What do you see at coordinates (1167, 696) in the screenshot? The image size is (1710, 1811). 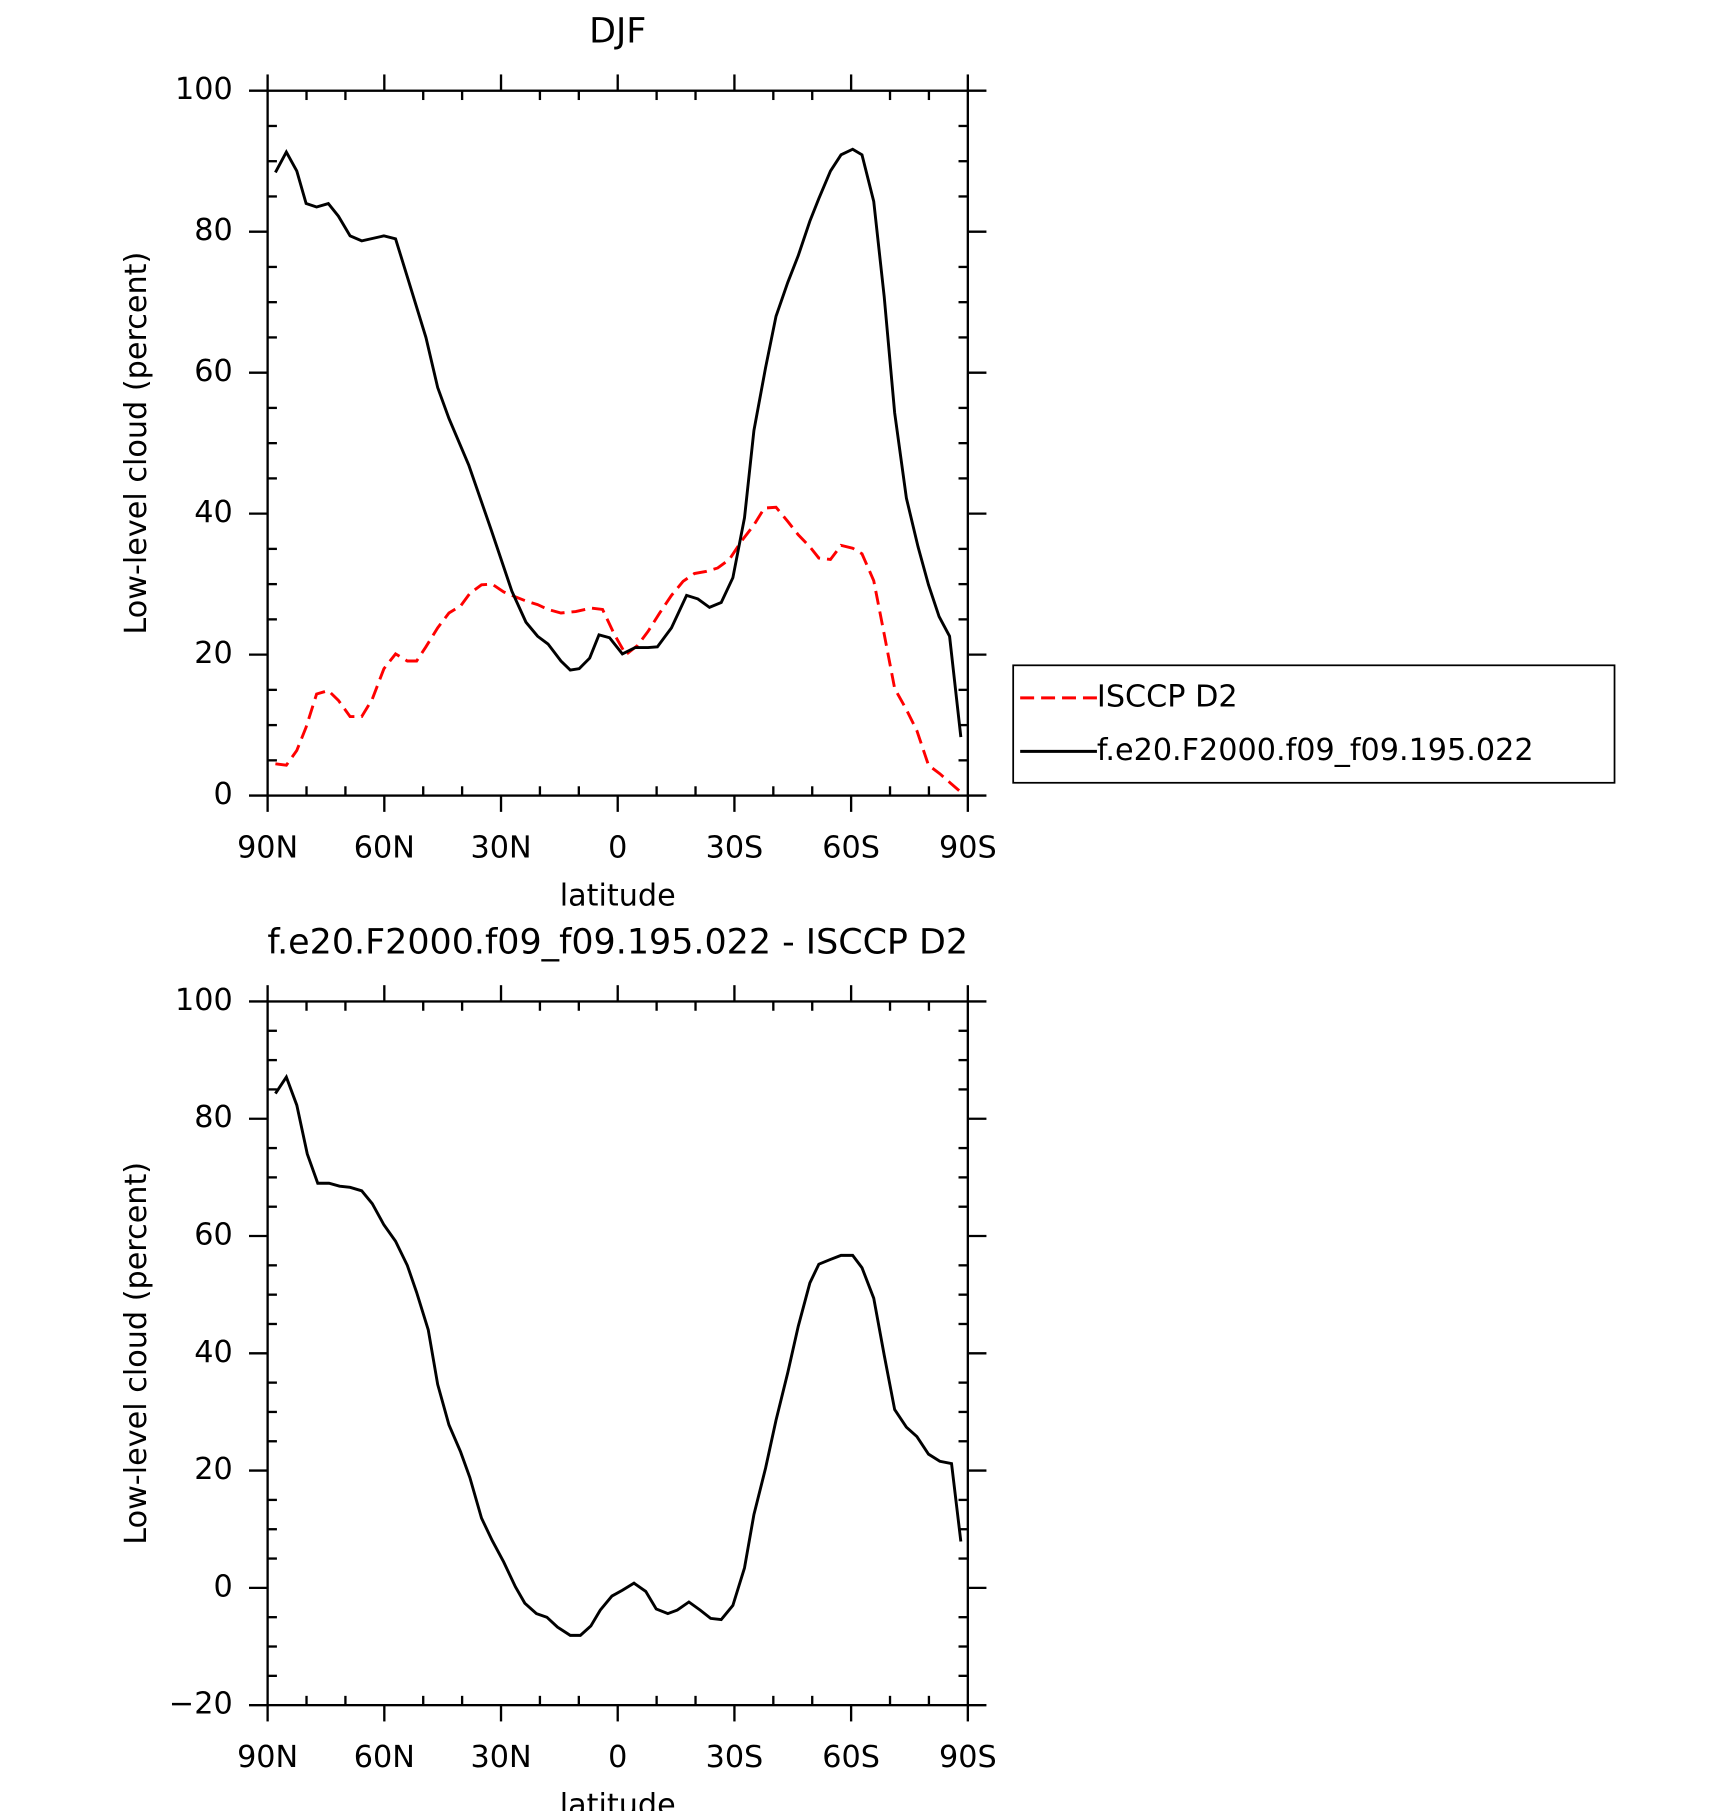 I see `legend-label: ISCCP D2` at bounding box center [1167, 696].